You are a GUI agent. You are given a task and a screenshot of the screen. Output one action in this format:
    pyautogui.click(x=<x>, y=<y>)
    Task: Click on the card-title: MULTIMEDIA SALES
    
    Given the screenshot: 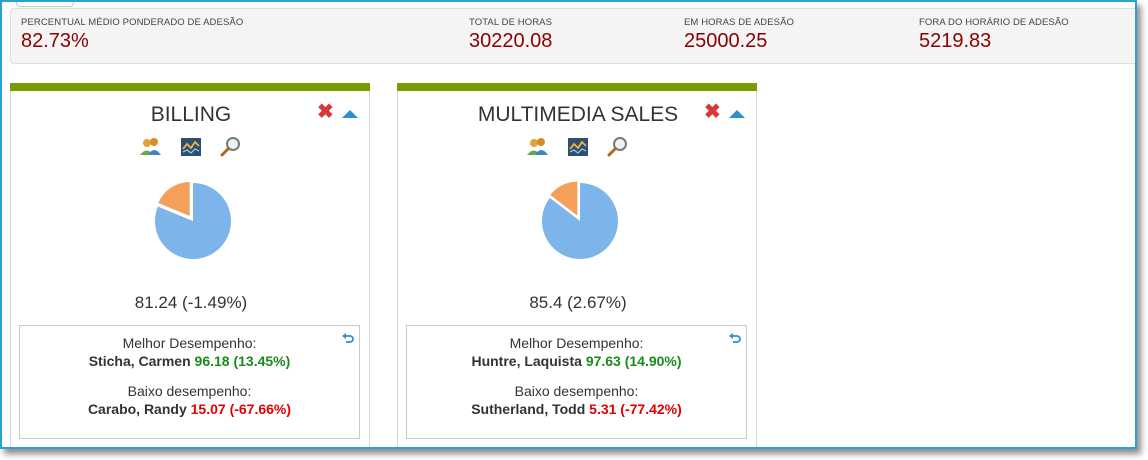 What is the action you would take?
    pyautogui.click(x=578, y=114)
    